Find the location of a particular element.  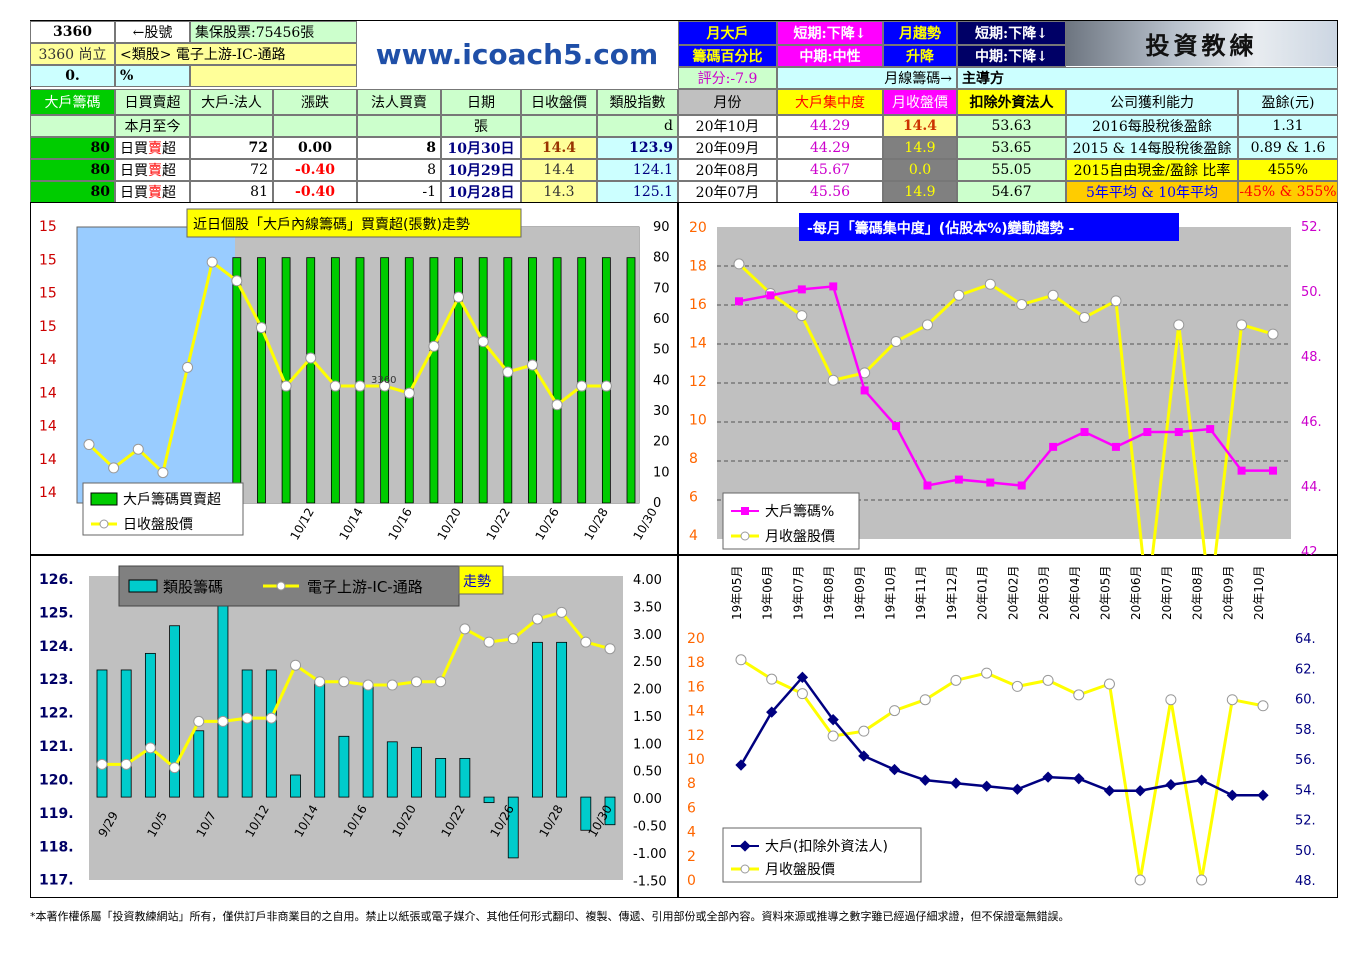

legend-label: 大戶(扣除外資法人) is located at coordinates (826, 847).